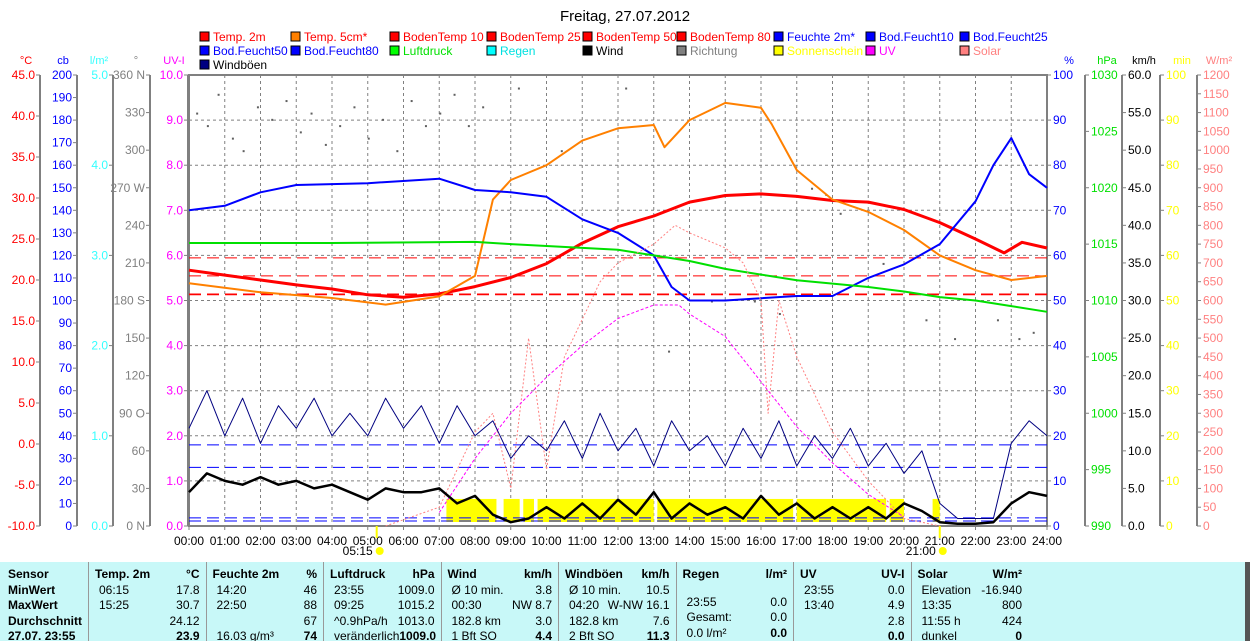 This screenshot has width=1250, height=641. Describe the element at coordinates (310, 589) in the screenshot. I see `stat-value: 46` at that location.